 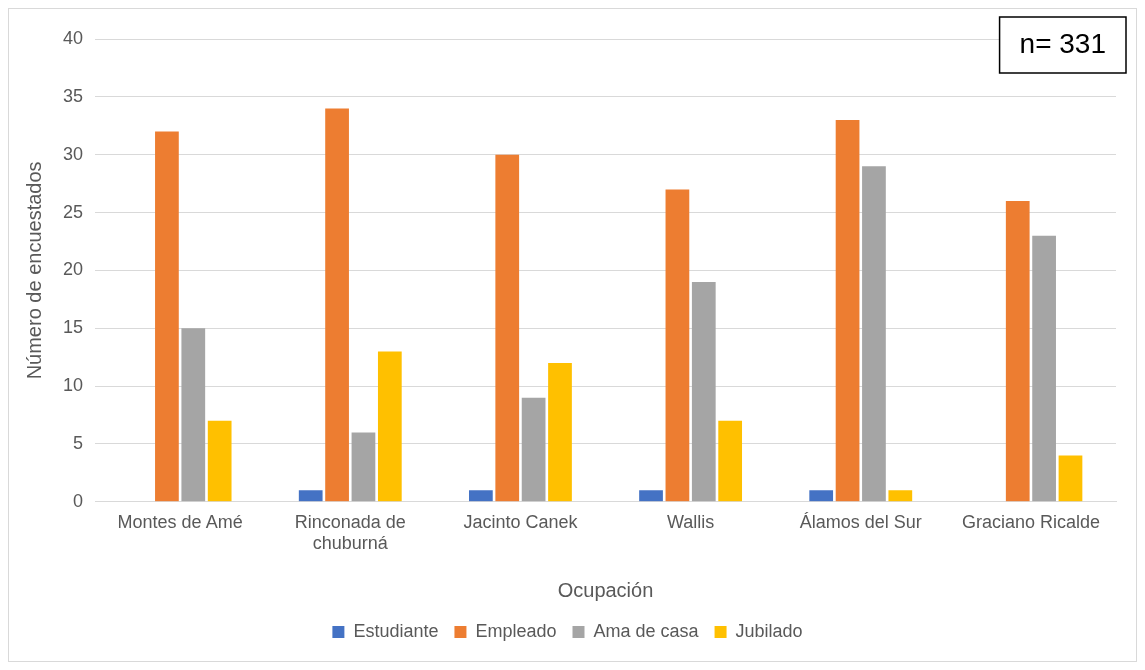 What do you see at coordinates (73, 211) in the screenshot?
I see `y-tick-label: 25` at bounding box center [73, 211].